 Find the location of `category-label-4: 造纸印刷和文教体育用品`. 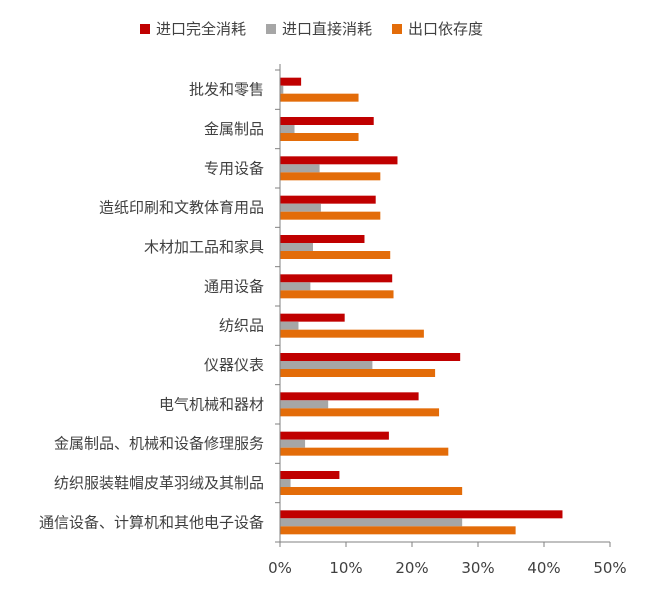

category-label-4: 造纸印刷和文教体育用品 is located at coordinates (181, 208).